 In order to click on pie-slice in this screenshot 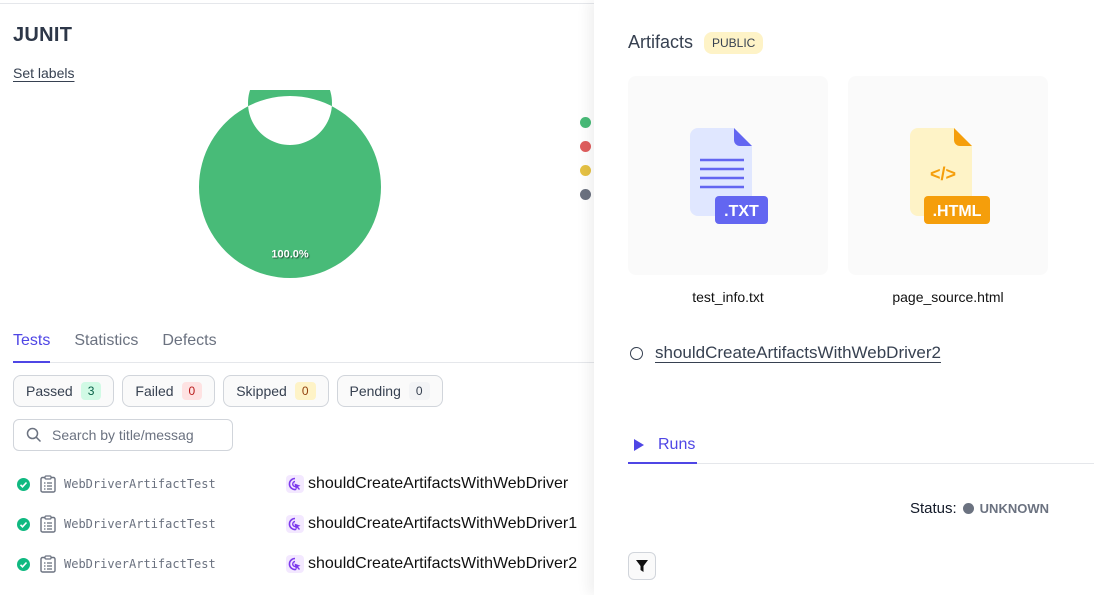, I will do `click(289, 184)`.